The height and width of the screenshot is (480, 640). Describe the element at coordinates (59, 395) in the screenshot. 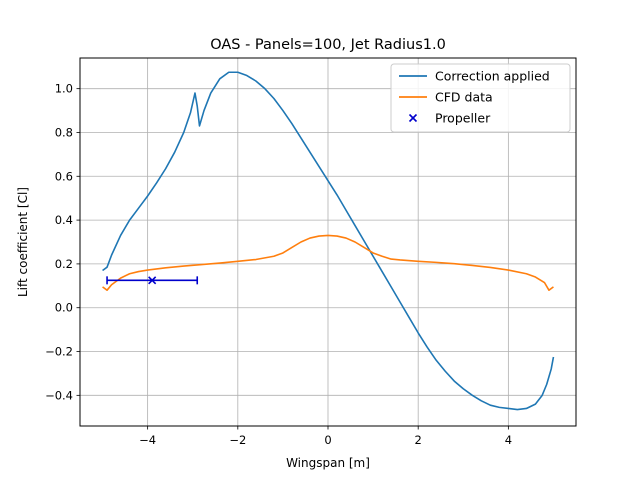

I see `y-tick-label: −0.4` at that location.